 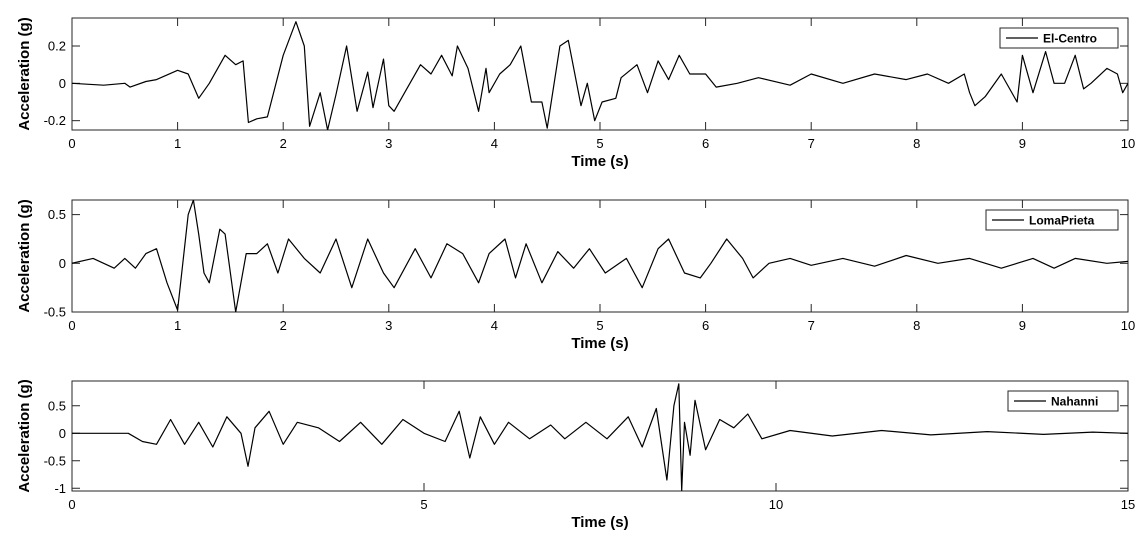 I want to click on legend: Nahanni, so click(x=1063, y=401).